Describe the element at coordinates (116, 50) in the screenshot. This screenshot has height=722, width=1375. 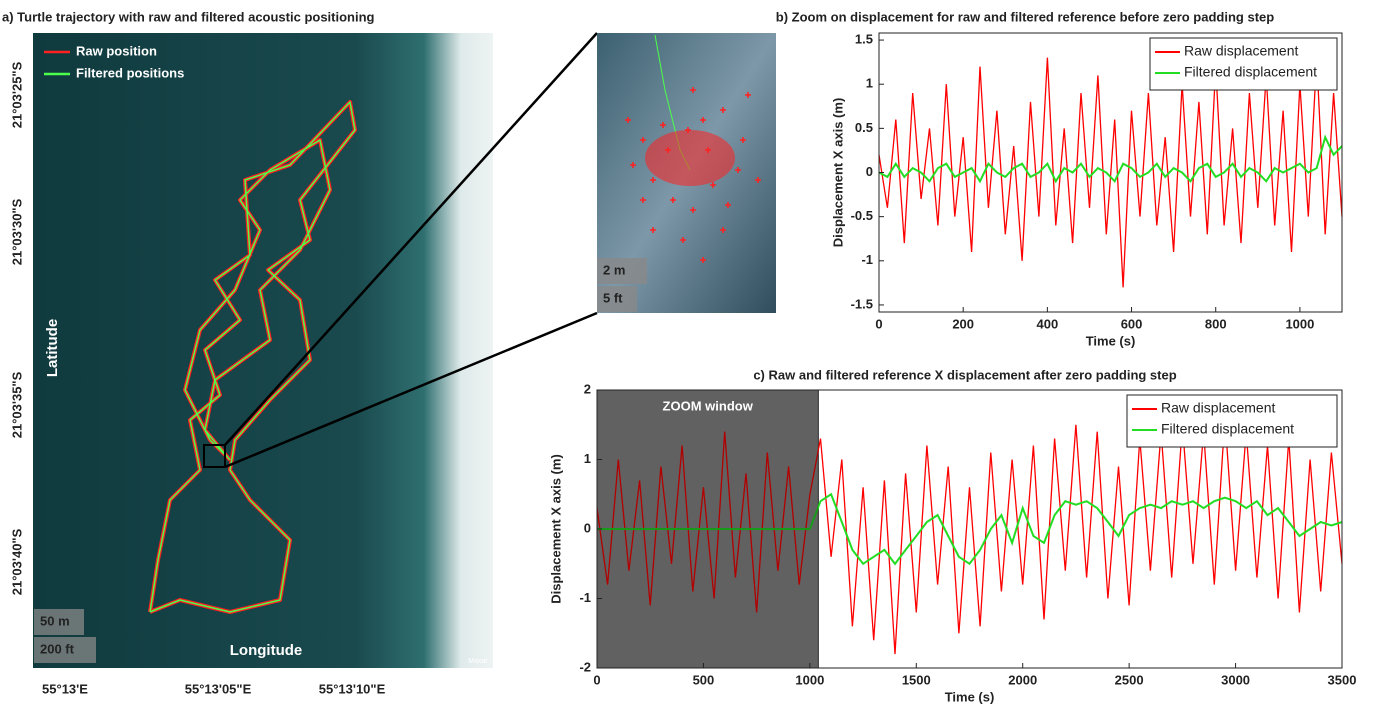
I see `legend-label: Raw position` at that location.